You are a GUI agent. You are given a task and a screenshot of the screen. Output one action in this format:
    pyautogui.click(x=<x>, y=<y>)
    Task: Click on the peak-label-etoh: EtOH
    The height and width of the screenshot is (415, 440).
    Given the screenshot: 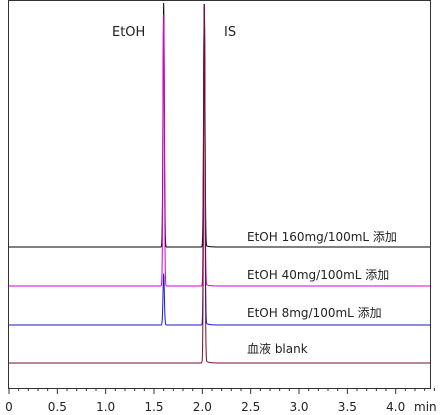 What is the action you would take?
    pyautogui.click(x=128, y=32)
    